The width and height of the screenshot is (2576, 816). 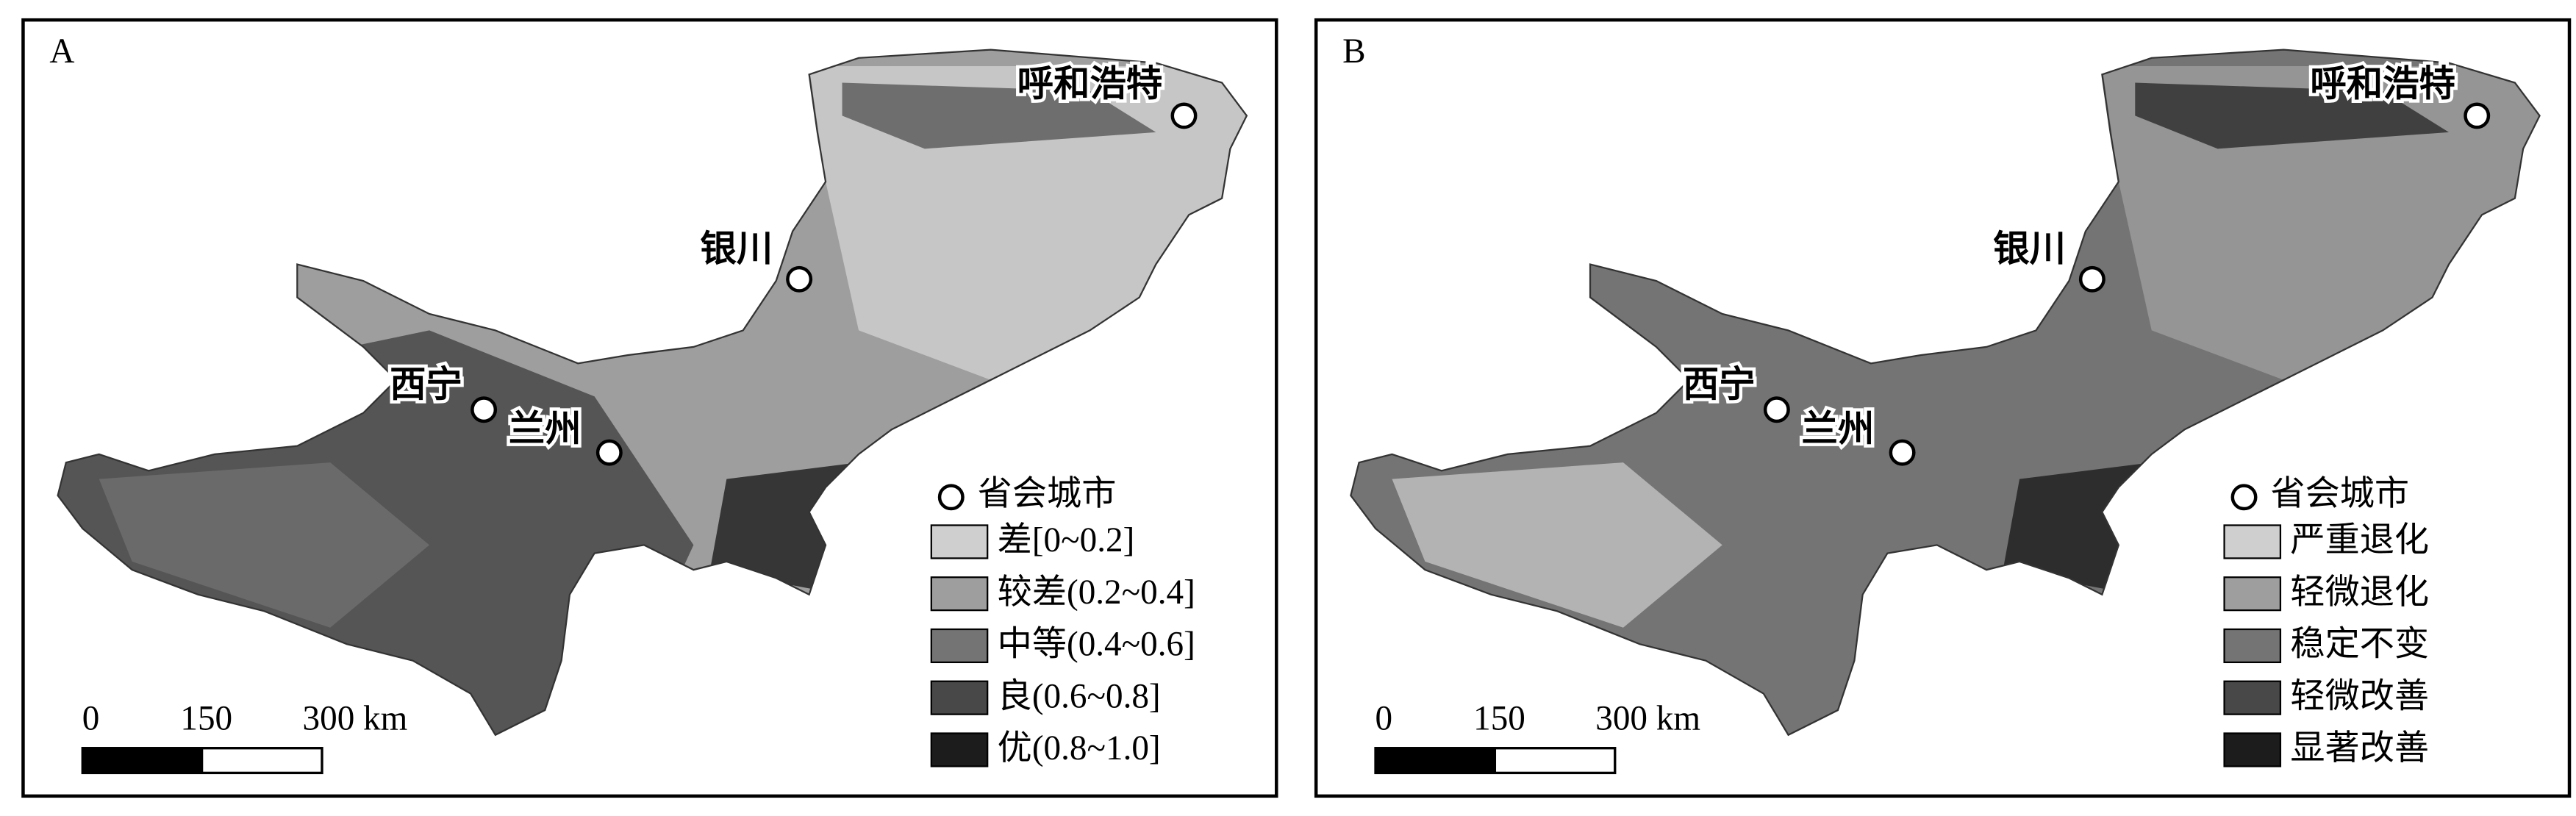 What do you see at coordinates (1079, 696) in the screenshot?
I see `legend-label: 良(0.6~0.8]` at bounding box center [1079, 696].